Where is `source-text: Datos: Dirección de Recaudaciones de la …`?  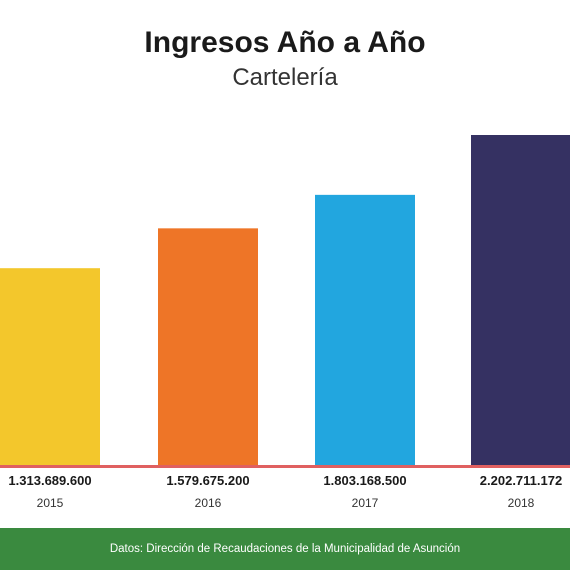 source-text: Datos: Dirección de Recaudaciones de la … is located at coordinates (285, 549).